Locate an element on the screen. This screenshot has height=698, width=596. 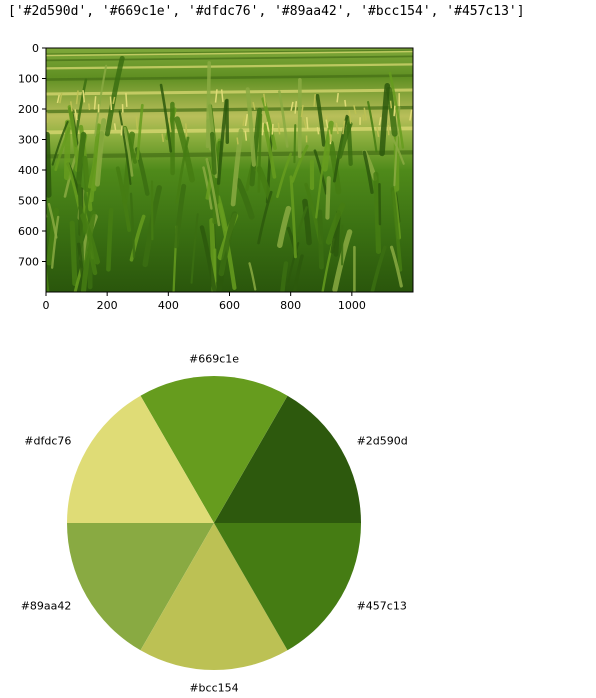
y-tick-label: 500 is located at coordinates (28, 201).